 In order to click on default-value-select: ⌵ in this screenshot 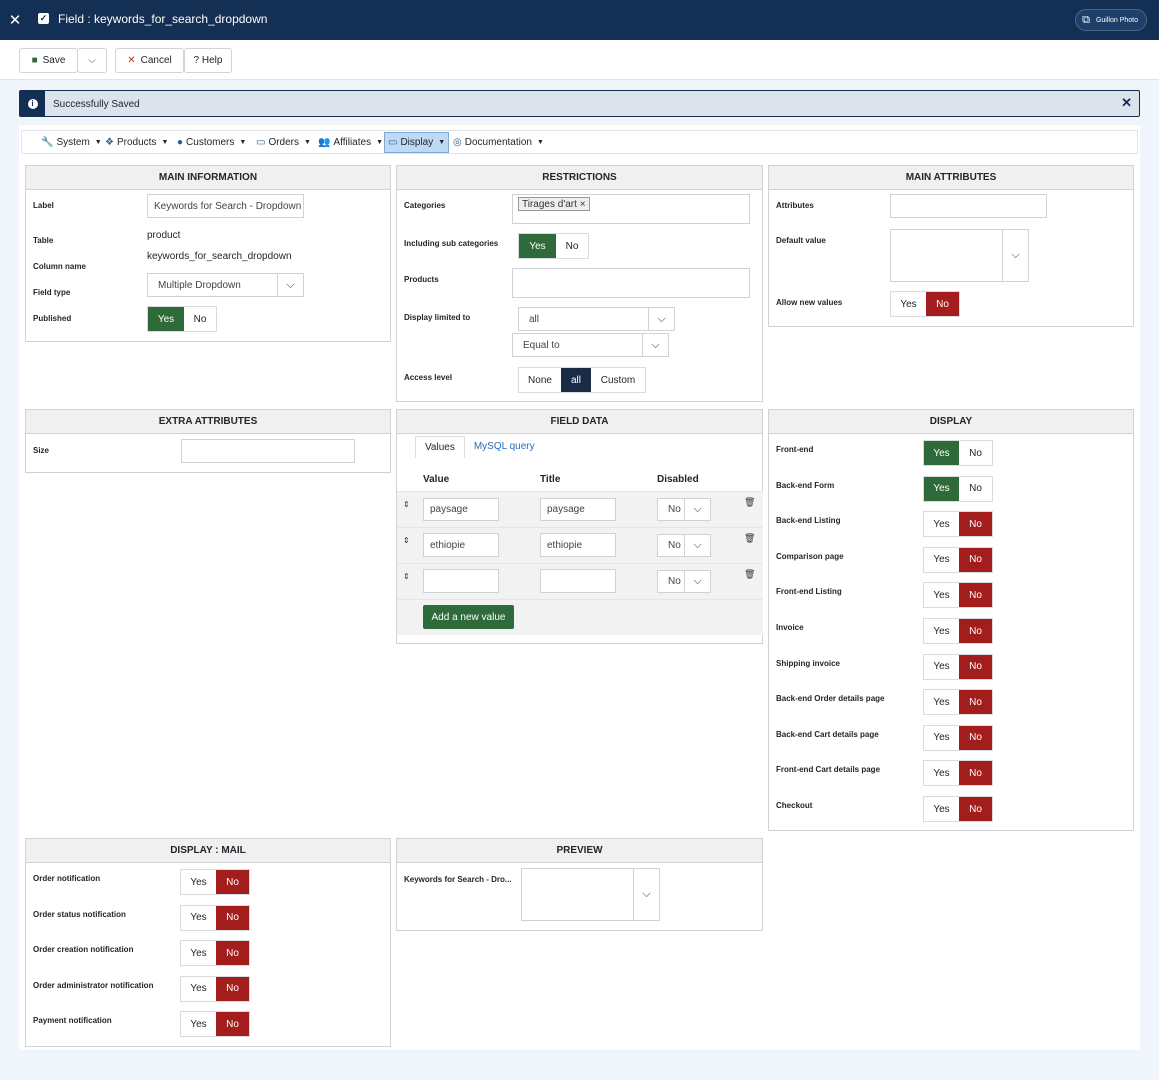, I will do `click(959, 255)`.